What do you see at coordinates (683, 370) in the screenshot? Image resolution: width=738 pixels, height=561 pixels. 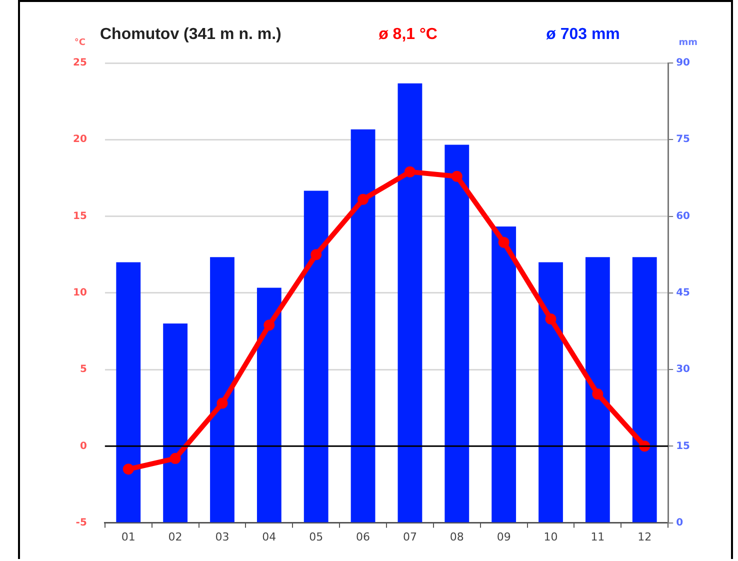 I see `y2-tick-label: 30` at bounding box center [683, 370].